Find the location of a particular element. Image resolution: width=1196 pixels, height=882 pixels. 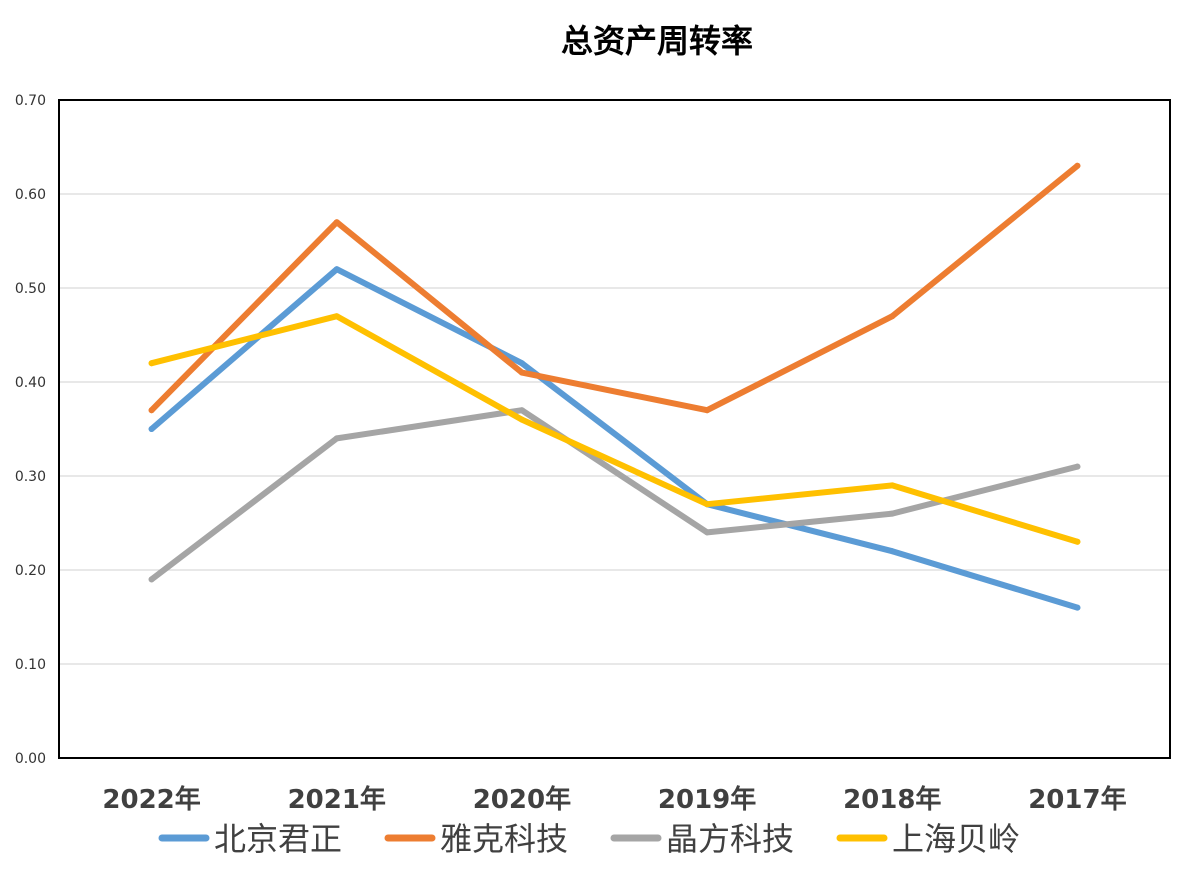

y-axis-ticks: 0.00 0.10 0.20 0.30 0.40 0.50 0.60 0.70 is located at coordinates (30, 430).